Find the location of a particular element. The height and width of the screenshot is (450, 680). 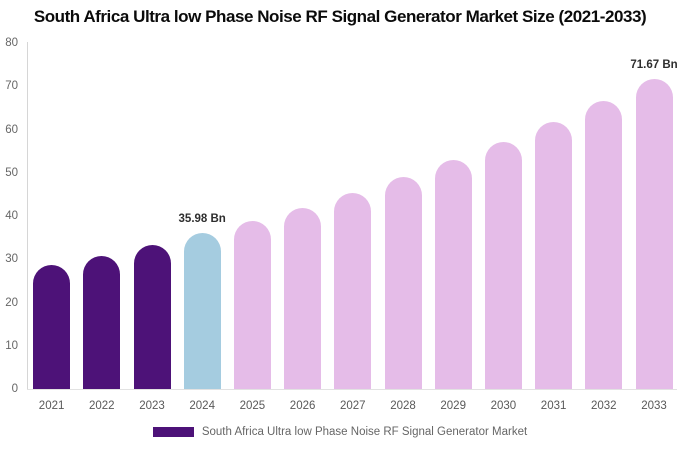

bar-2023 is located at coordinates (152, 316).